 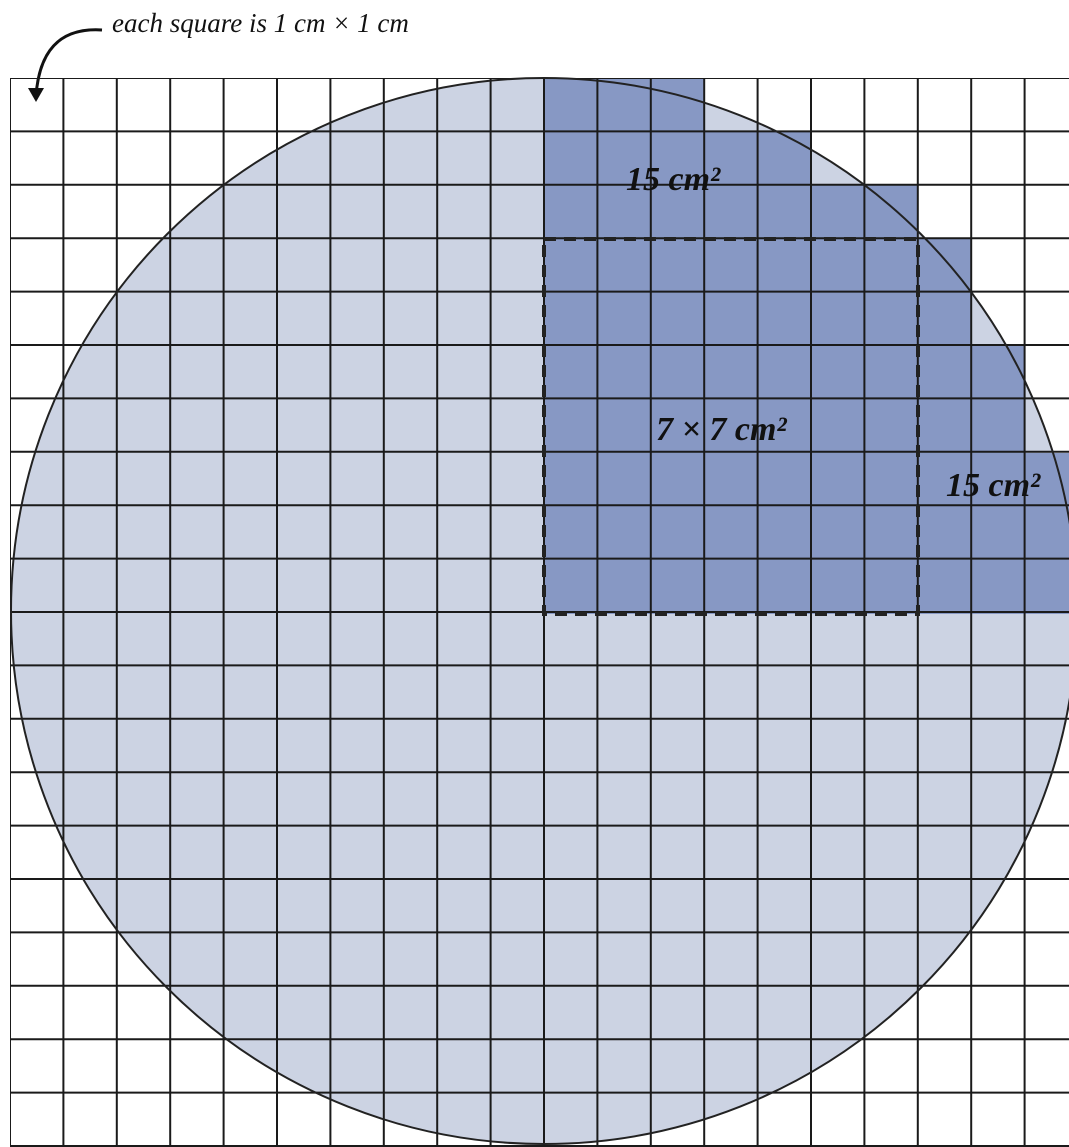 What do you see at coordinates (36, 95) in the screenshot?
I see `caption-arrowhead-icon` at bounding box center [36, 95].